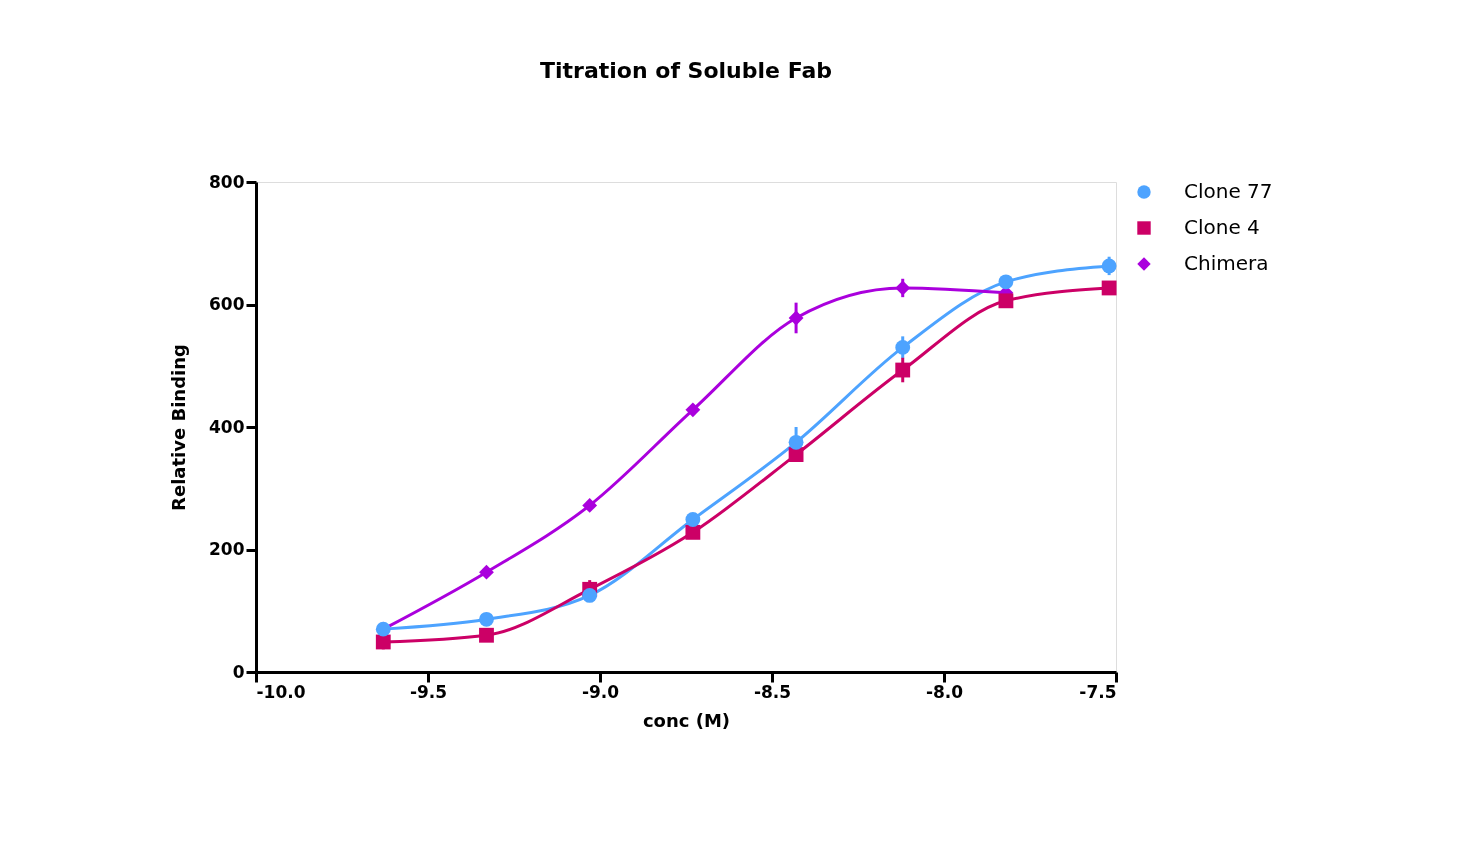  Describe the element at coordinates (944, 691) in the screenshot. I see `x-tick-label: -8.0` at that location.